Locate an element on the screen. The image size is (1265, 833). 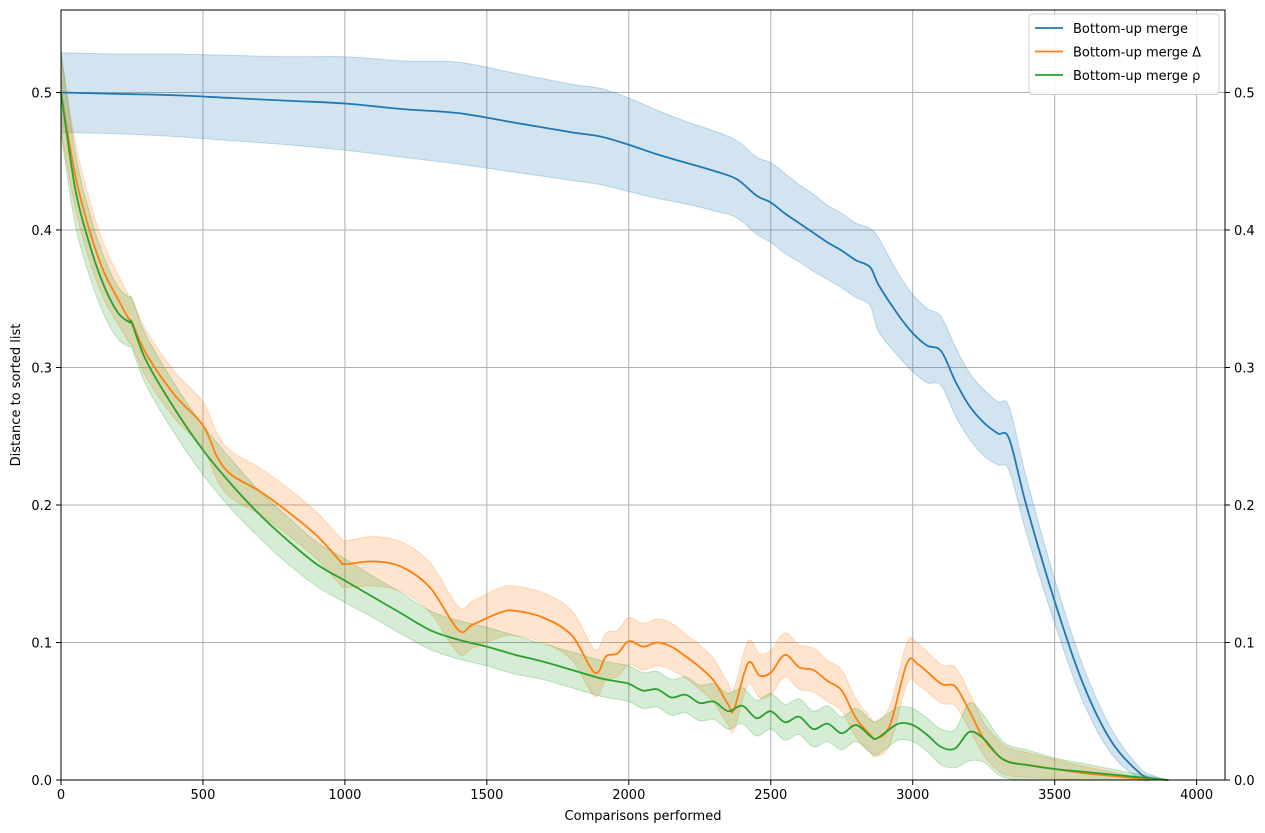
y-tick-label-left: 0.5 is located at coordinates (41, 94).